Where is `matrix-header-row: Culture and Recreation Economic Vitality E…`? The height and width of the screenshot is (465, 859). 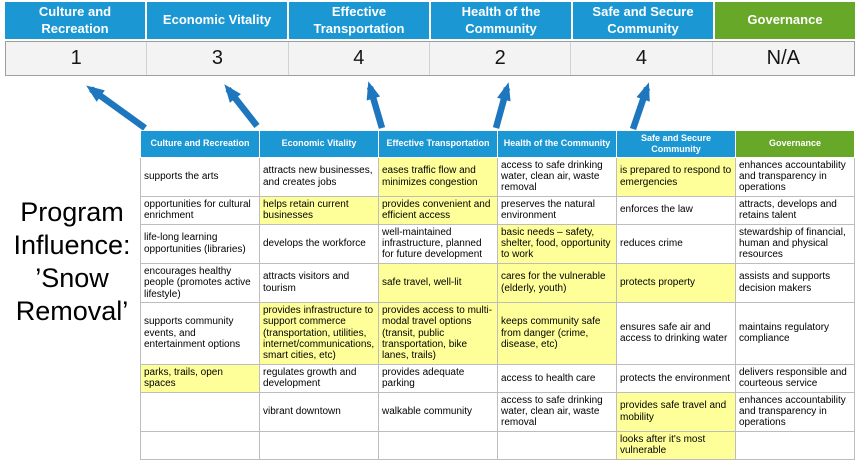
matrix-header-row: Culture and Recreation Economic Vitality E… is located at coordinates (497, 144).